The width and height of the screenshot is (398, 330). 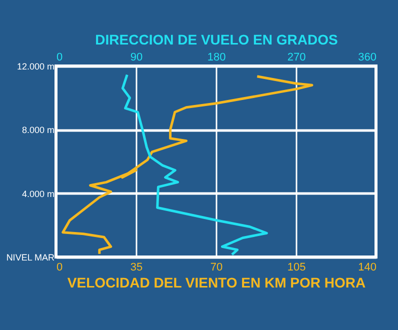 I want to click on x2-axis-title: DIRECCION DE VUELO EN GRADOS, so click(x=216, y=40).